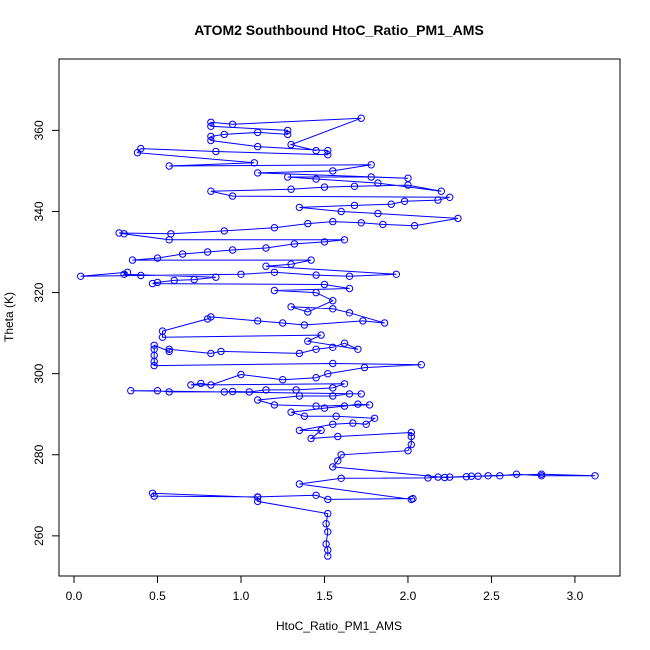 Image resolution: width=650 pixels, height=650 pixels. Describe the element at coordinates (241, 596) in the screenshot. I see `x-tick-label: 1.0` at that location.